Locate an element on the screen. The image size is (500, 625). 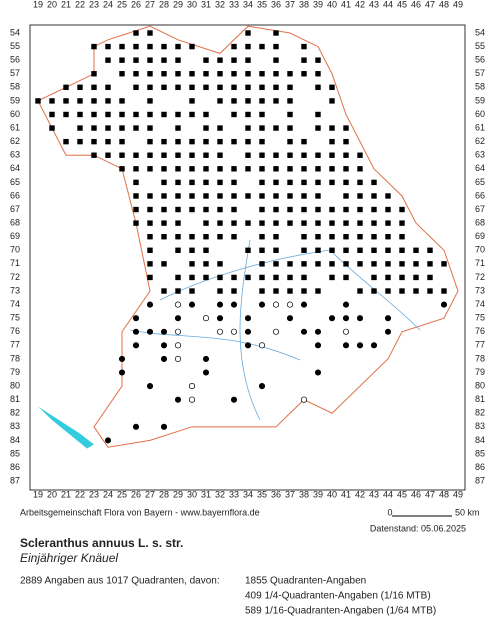
row-label: 71 is located at coordinates (480, 263).